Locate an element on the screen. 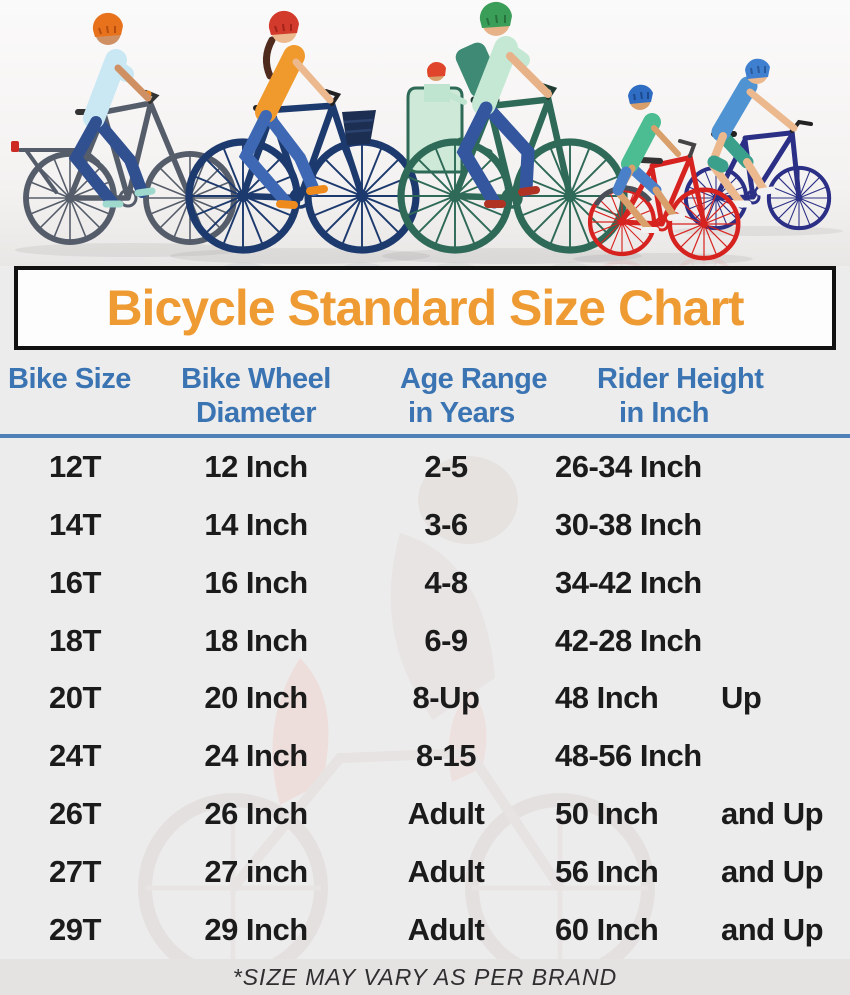  cell-rider-height: 48 Inch is located at coordinates (607, 698).